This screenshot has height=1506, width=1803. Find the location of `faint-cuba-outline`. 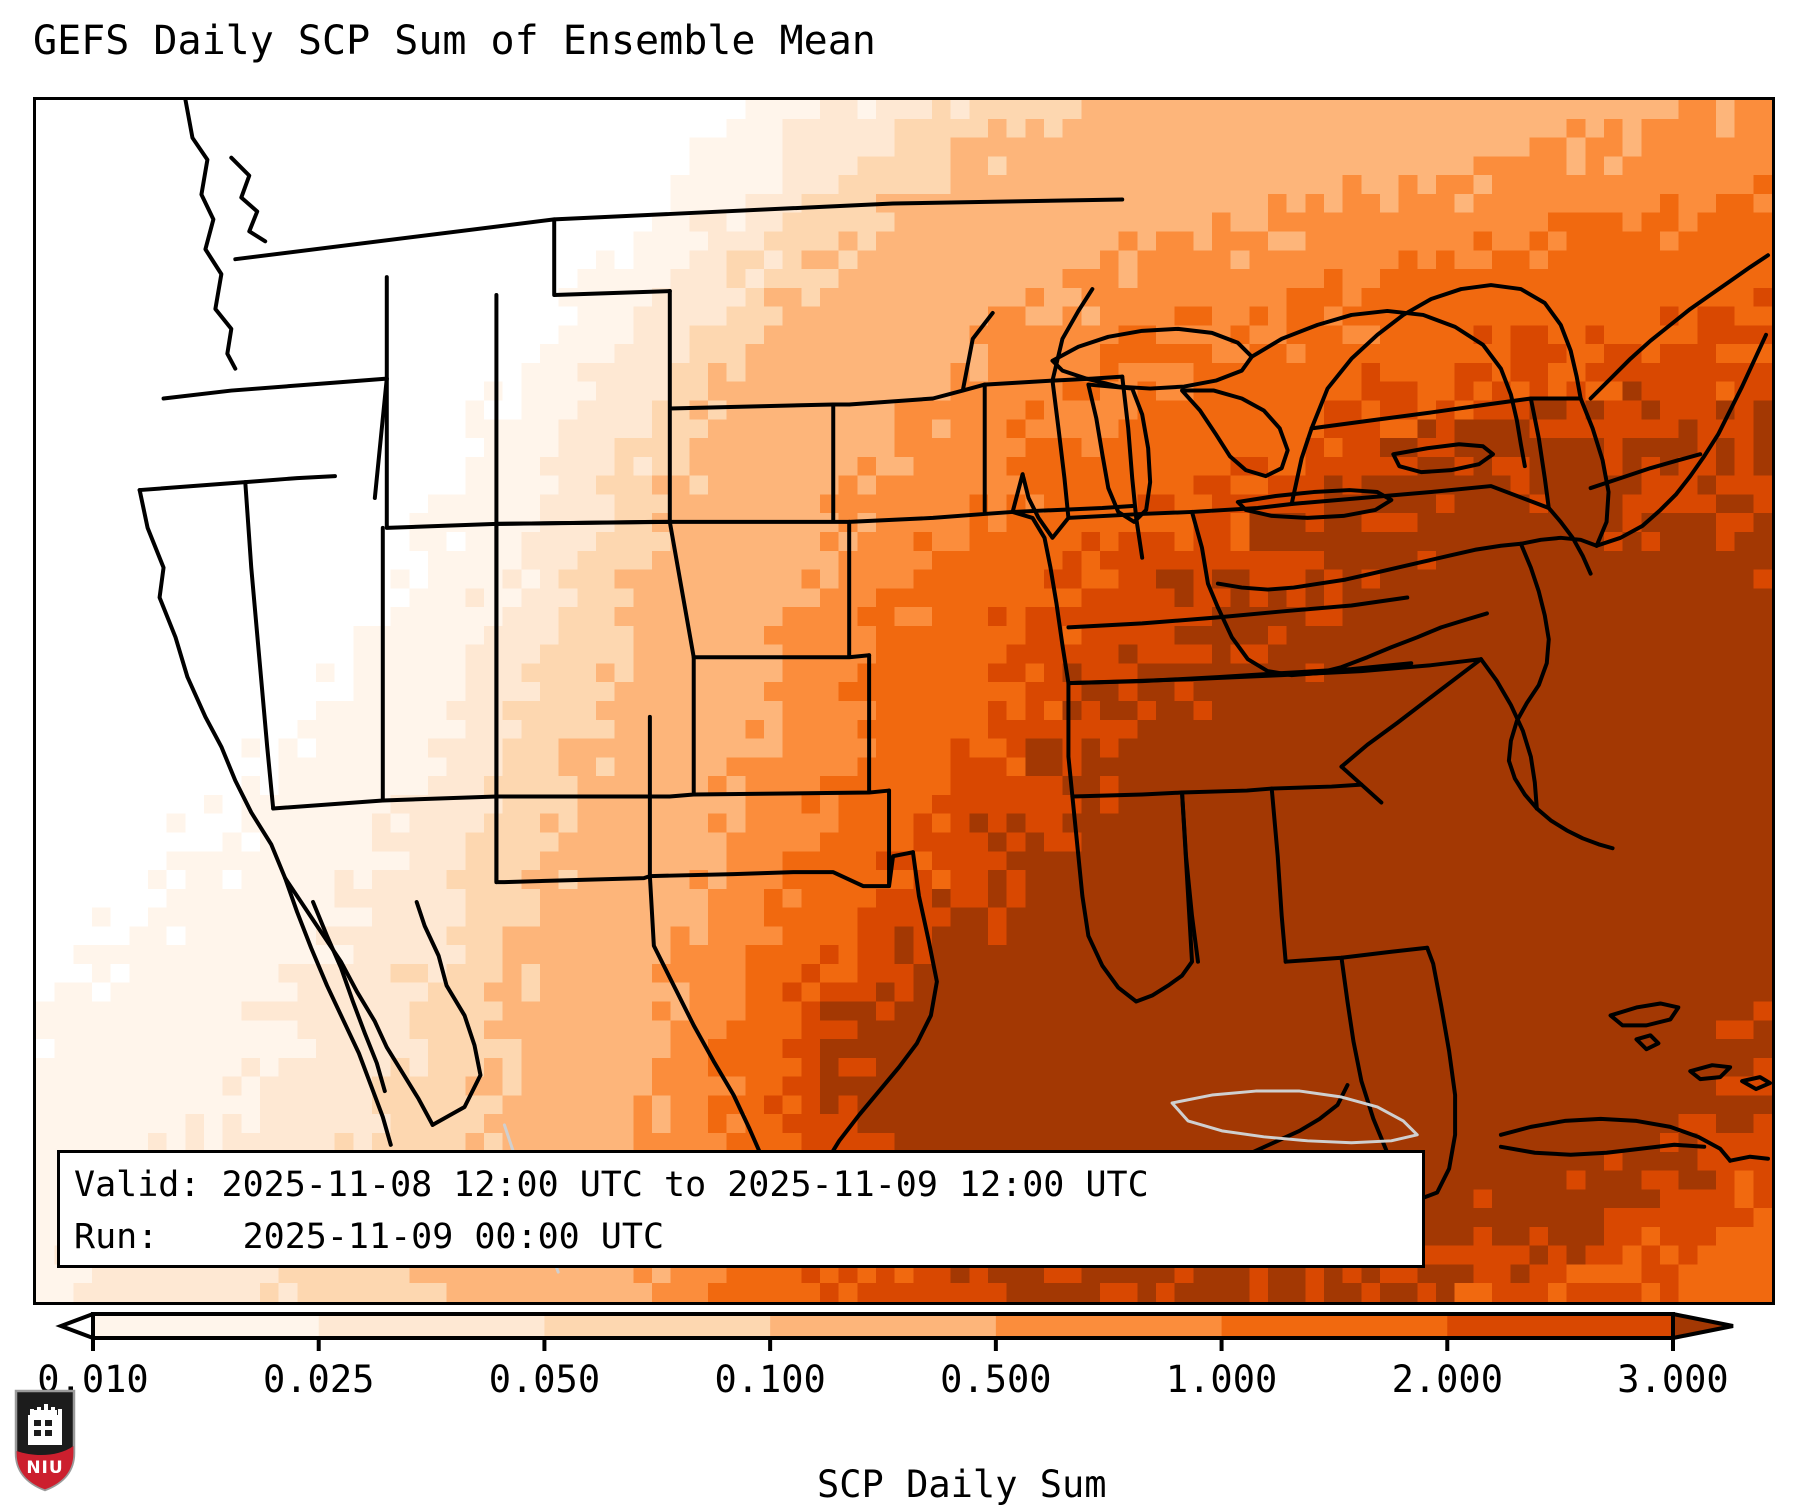

faint-cuba-outline is located at coordinates (1294, 1117).